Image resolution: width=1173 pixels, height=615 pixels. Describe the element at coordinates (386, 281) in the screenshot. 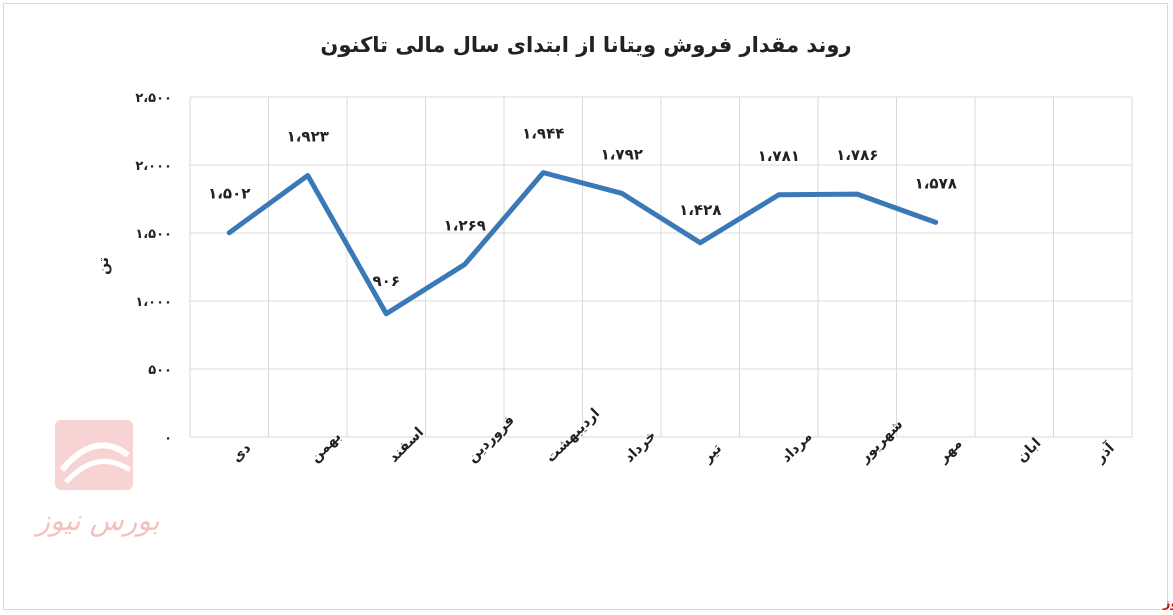

I see `data-label: ۹۰۶` at that location.